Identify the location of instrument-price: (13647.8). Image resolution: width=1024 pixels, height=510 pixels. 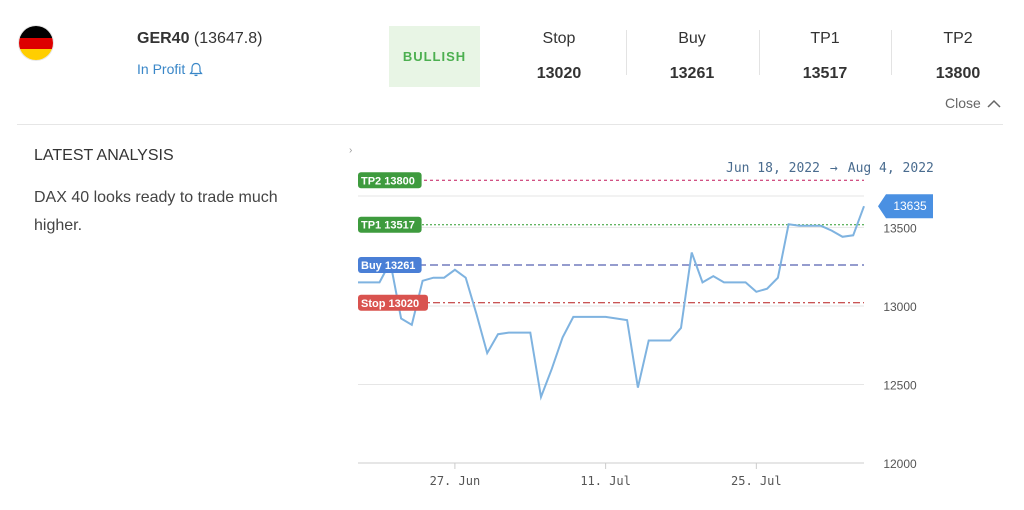
(228, 38).